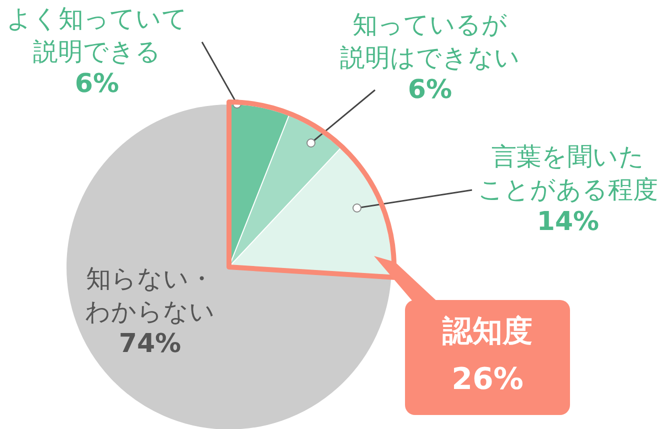  I want to click on slice-label: 知っているが説明はできない, so click(430, 41).